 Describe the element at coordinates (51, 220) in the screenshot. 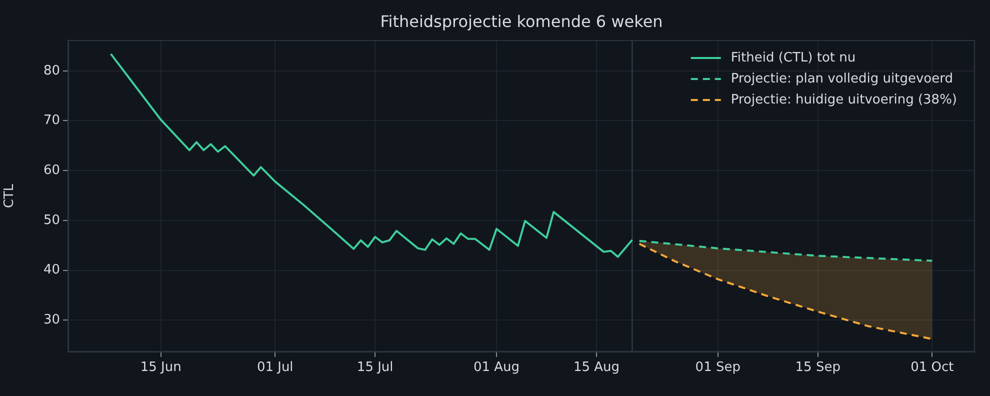

I see `y-tick-label: 50` at that location.